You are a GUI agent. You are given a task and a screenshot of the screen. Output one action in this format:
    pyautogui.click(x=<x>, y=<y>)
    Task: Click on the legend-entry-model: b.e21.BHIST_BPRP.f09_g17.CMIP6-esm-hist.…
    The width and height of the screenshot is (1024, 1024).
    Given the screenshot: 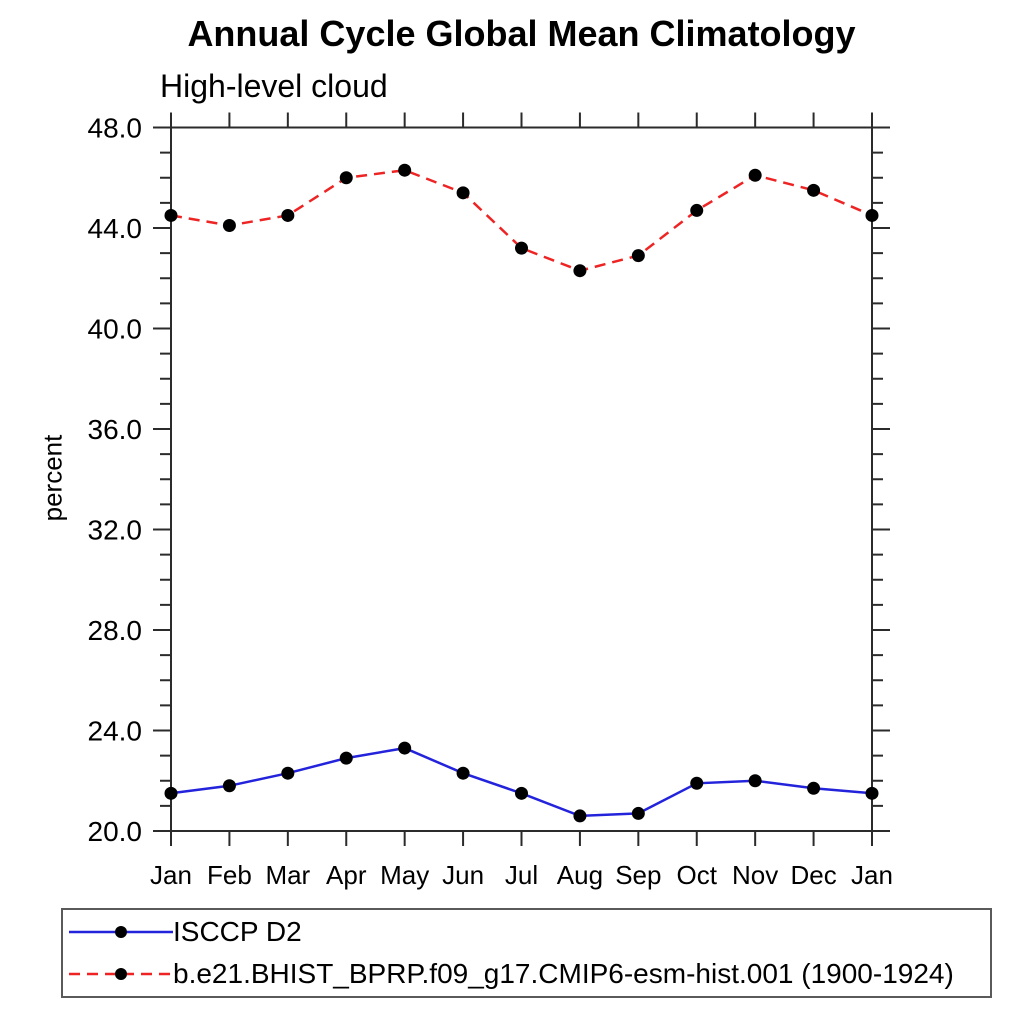 What is the action you would take?
    pyautogui.click(x=526, y=974)
    